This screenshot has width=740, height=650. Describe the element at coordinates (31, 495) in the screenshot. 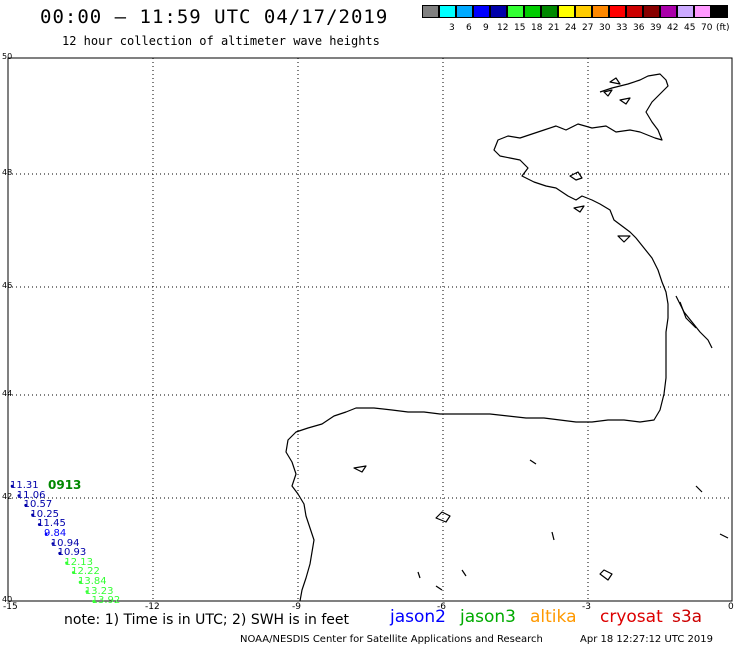

I see `track-reading: 11.06` at that location.